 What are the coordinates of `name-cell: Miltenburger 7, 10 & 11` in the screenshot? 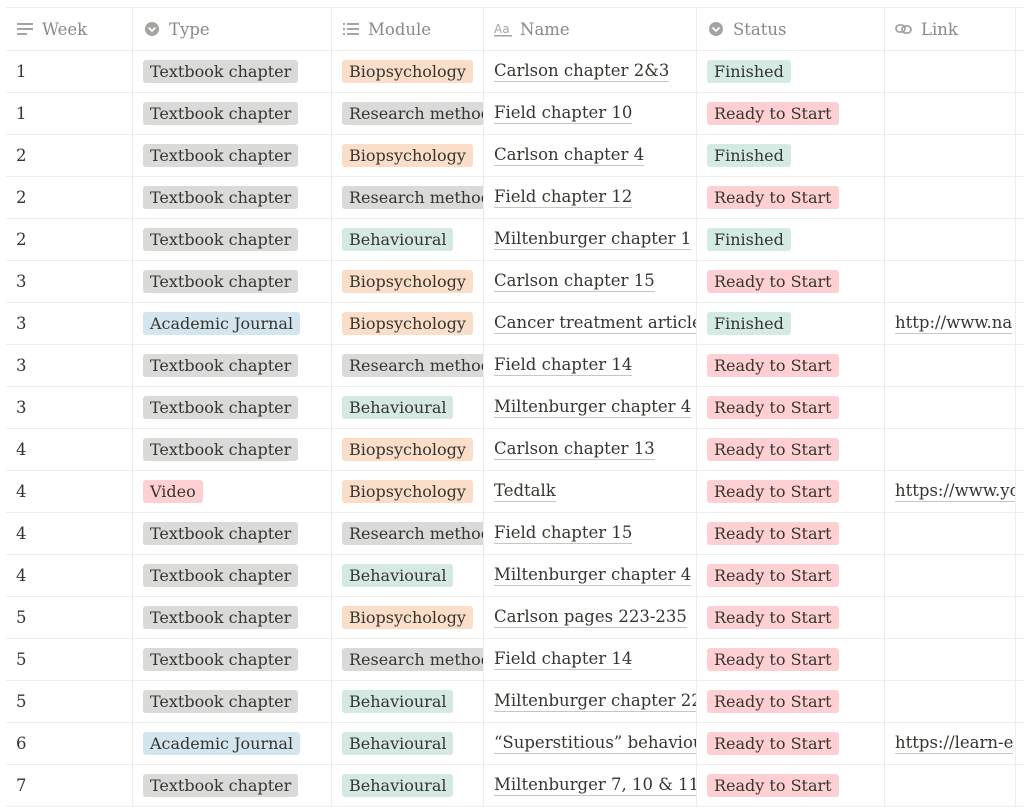 It's located at (590, 785).